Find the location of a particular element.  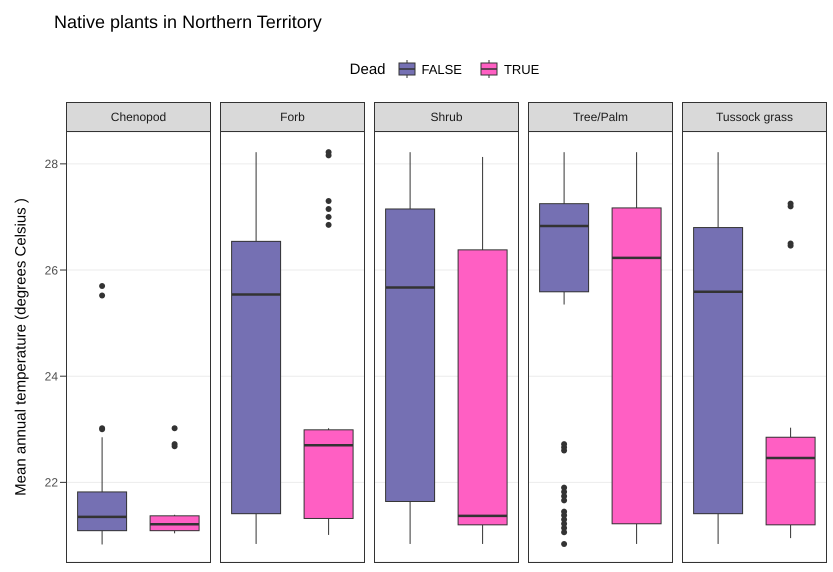

y-tick-label: 26 is located at coordinates (51, 270).